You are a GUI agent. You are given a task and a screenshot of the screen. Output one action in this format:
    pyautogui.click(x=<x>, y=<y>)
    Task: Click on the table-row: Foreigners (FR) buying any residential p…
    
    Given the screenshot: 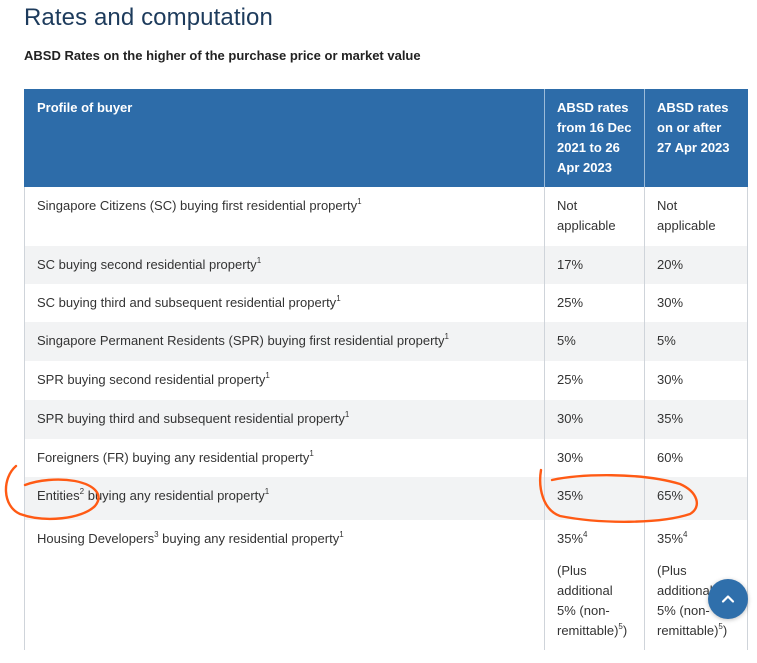 What is the action you would take?
    pyautogui.click(x=386, y=458)
    